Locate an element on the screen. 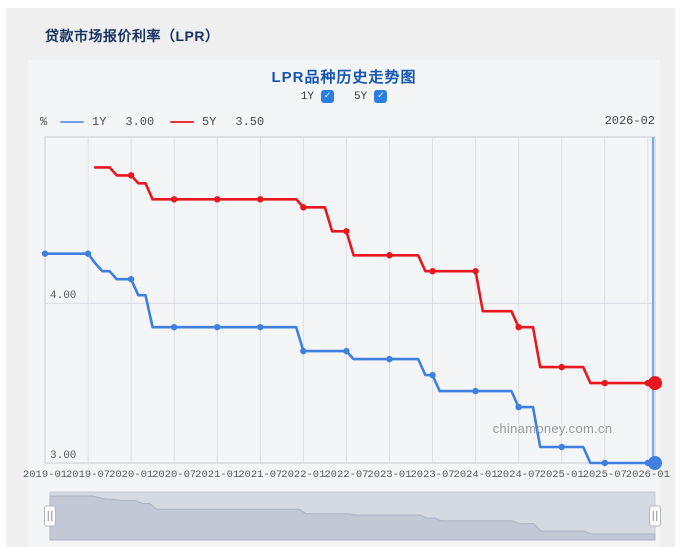  toggle-5y-label: 5Y is located at coordinates (361, 96).